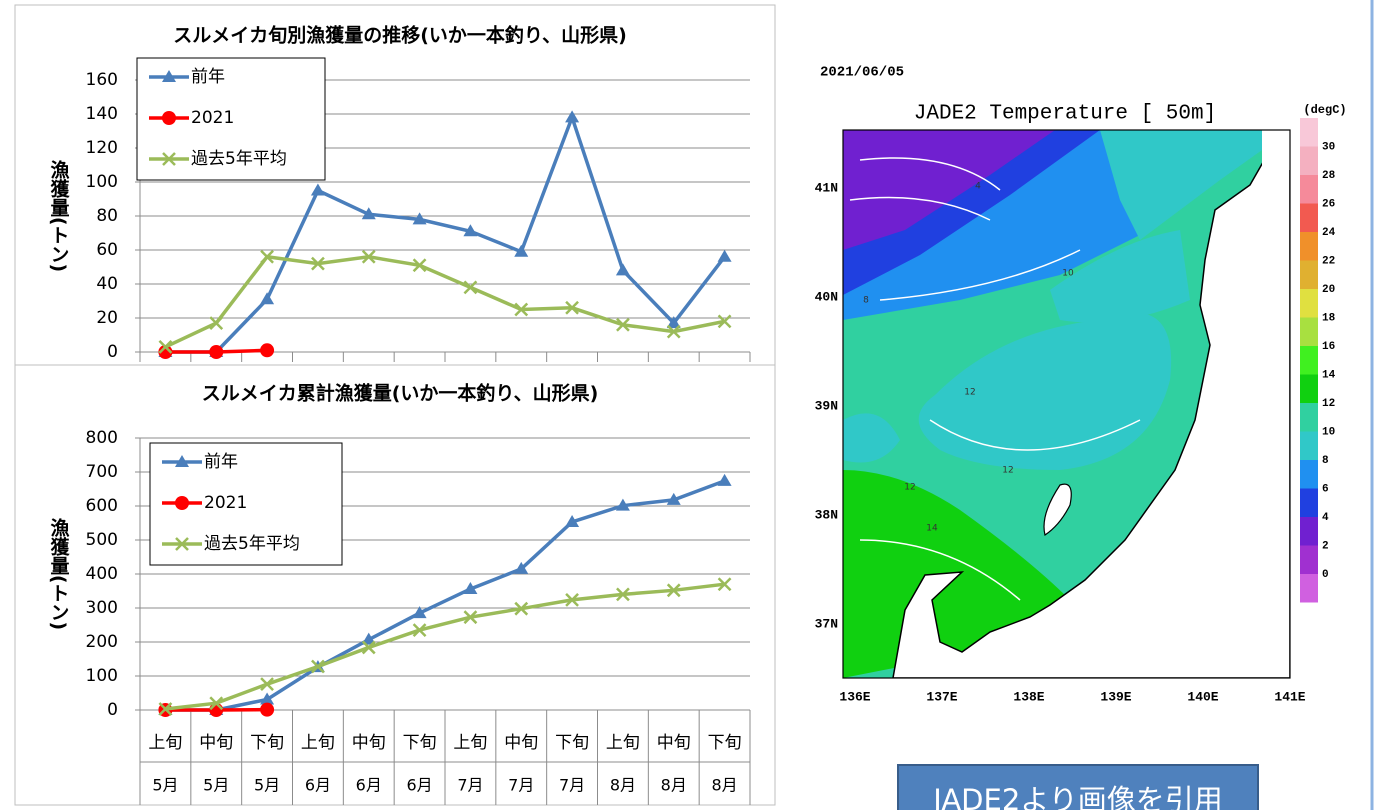 The image size is (1383, 810). I want to click on colorbar-label: 26, so click(1328, 204).